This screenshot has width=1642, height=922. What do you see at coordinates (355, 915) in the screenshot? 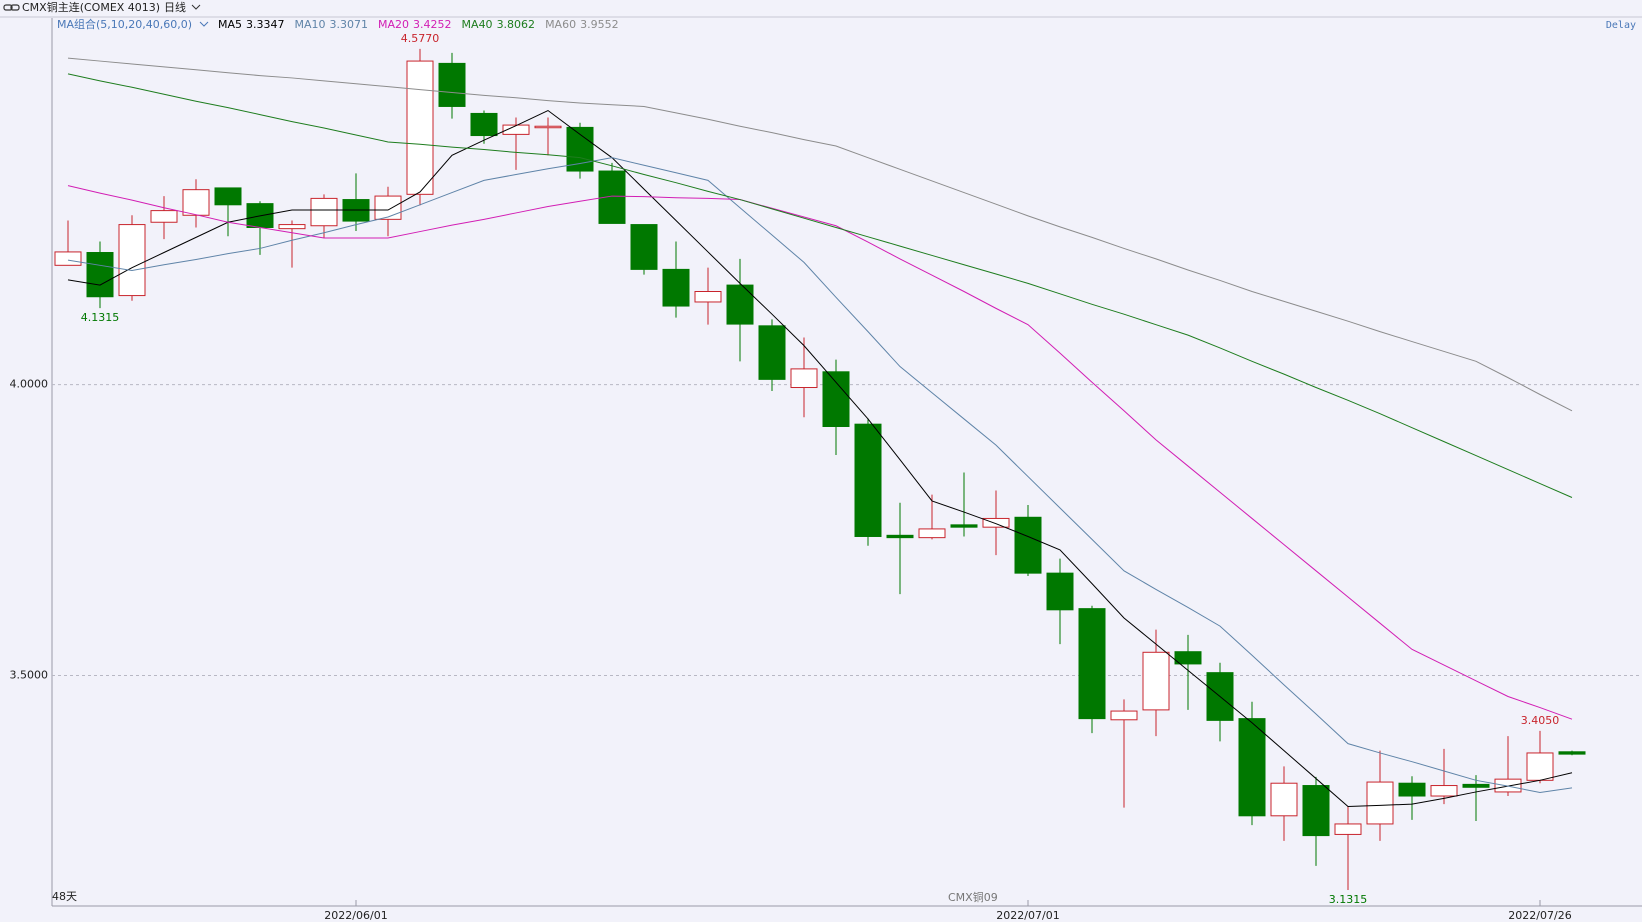
I see `x-tick-label: 2022/06/01` at bounding box center [355, 915].